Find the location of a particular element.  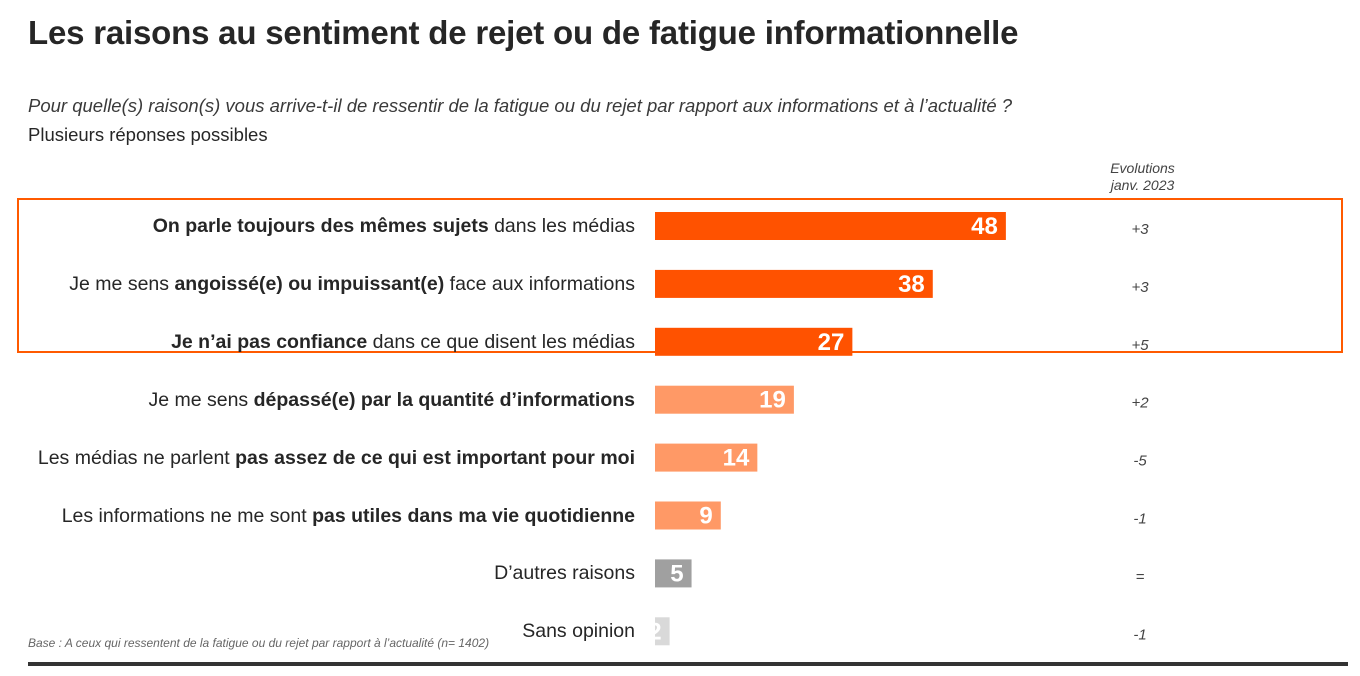

evolution-value-8: -1 is located at coordinates (1139, 634).